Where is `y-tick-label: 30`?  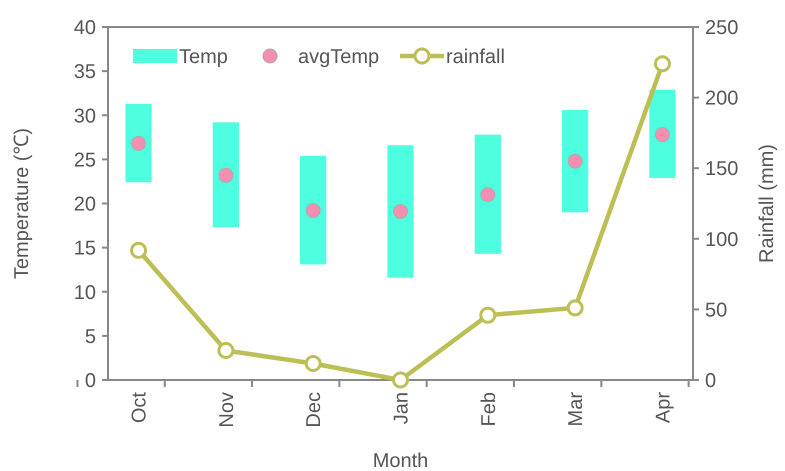 y-tick-label: 30 is located at coordinates (85, 116).